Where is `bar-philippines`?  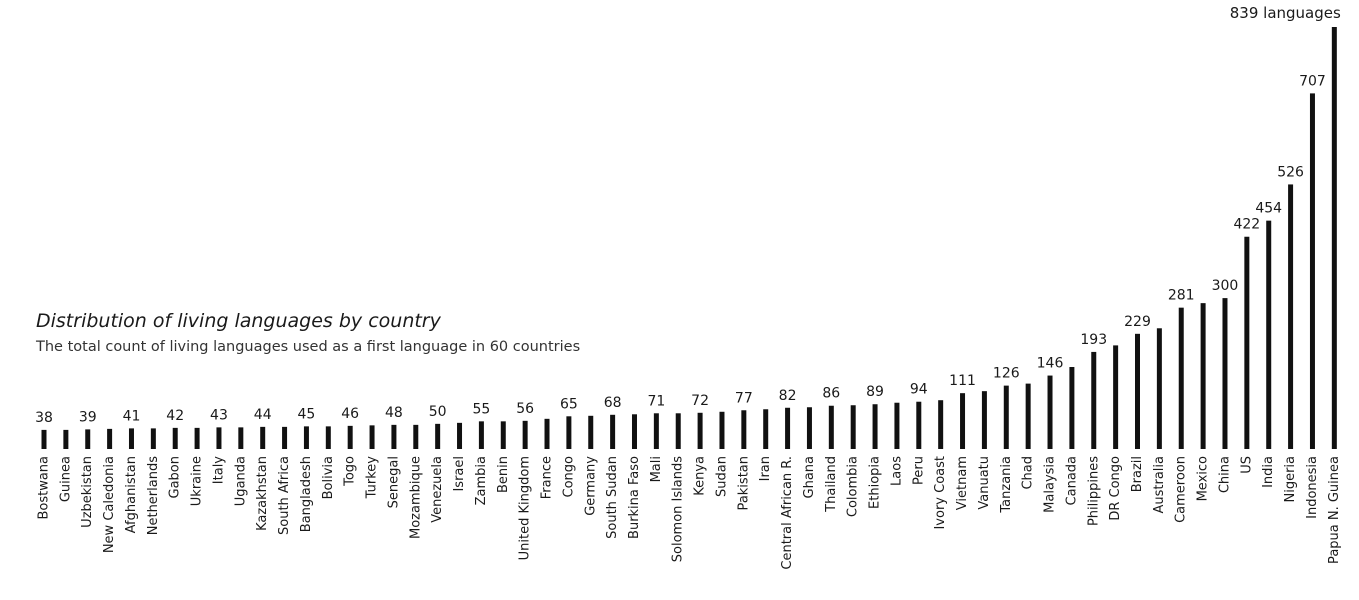 bar-philippines is located at coordinates (1094, 400).